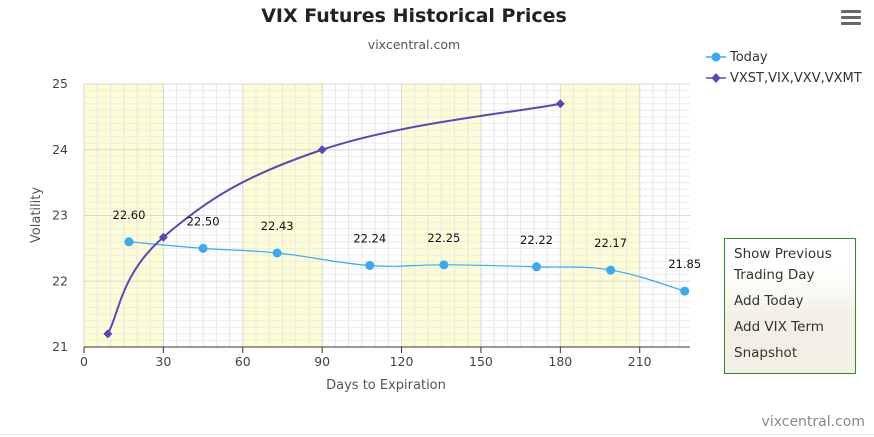 The width and height of the screenshot is (874, 437). I want to click on chart-subtitle: vixcentral.com, so click(414, 44).